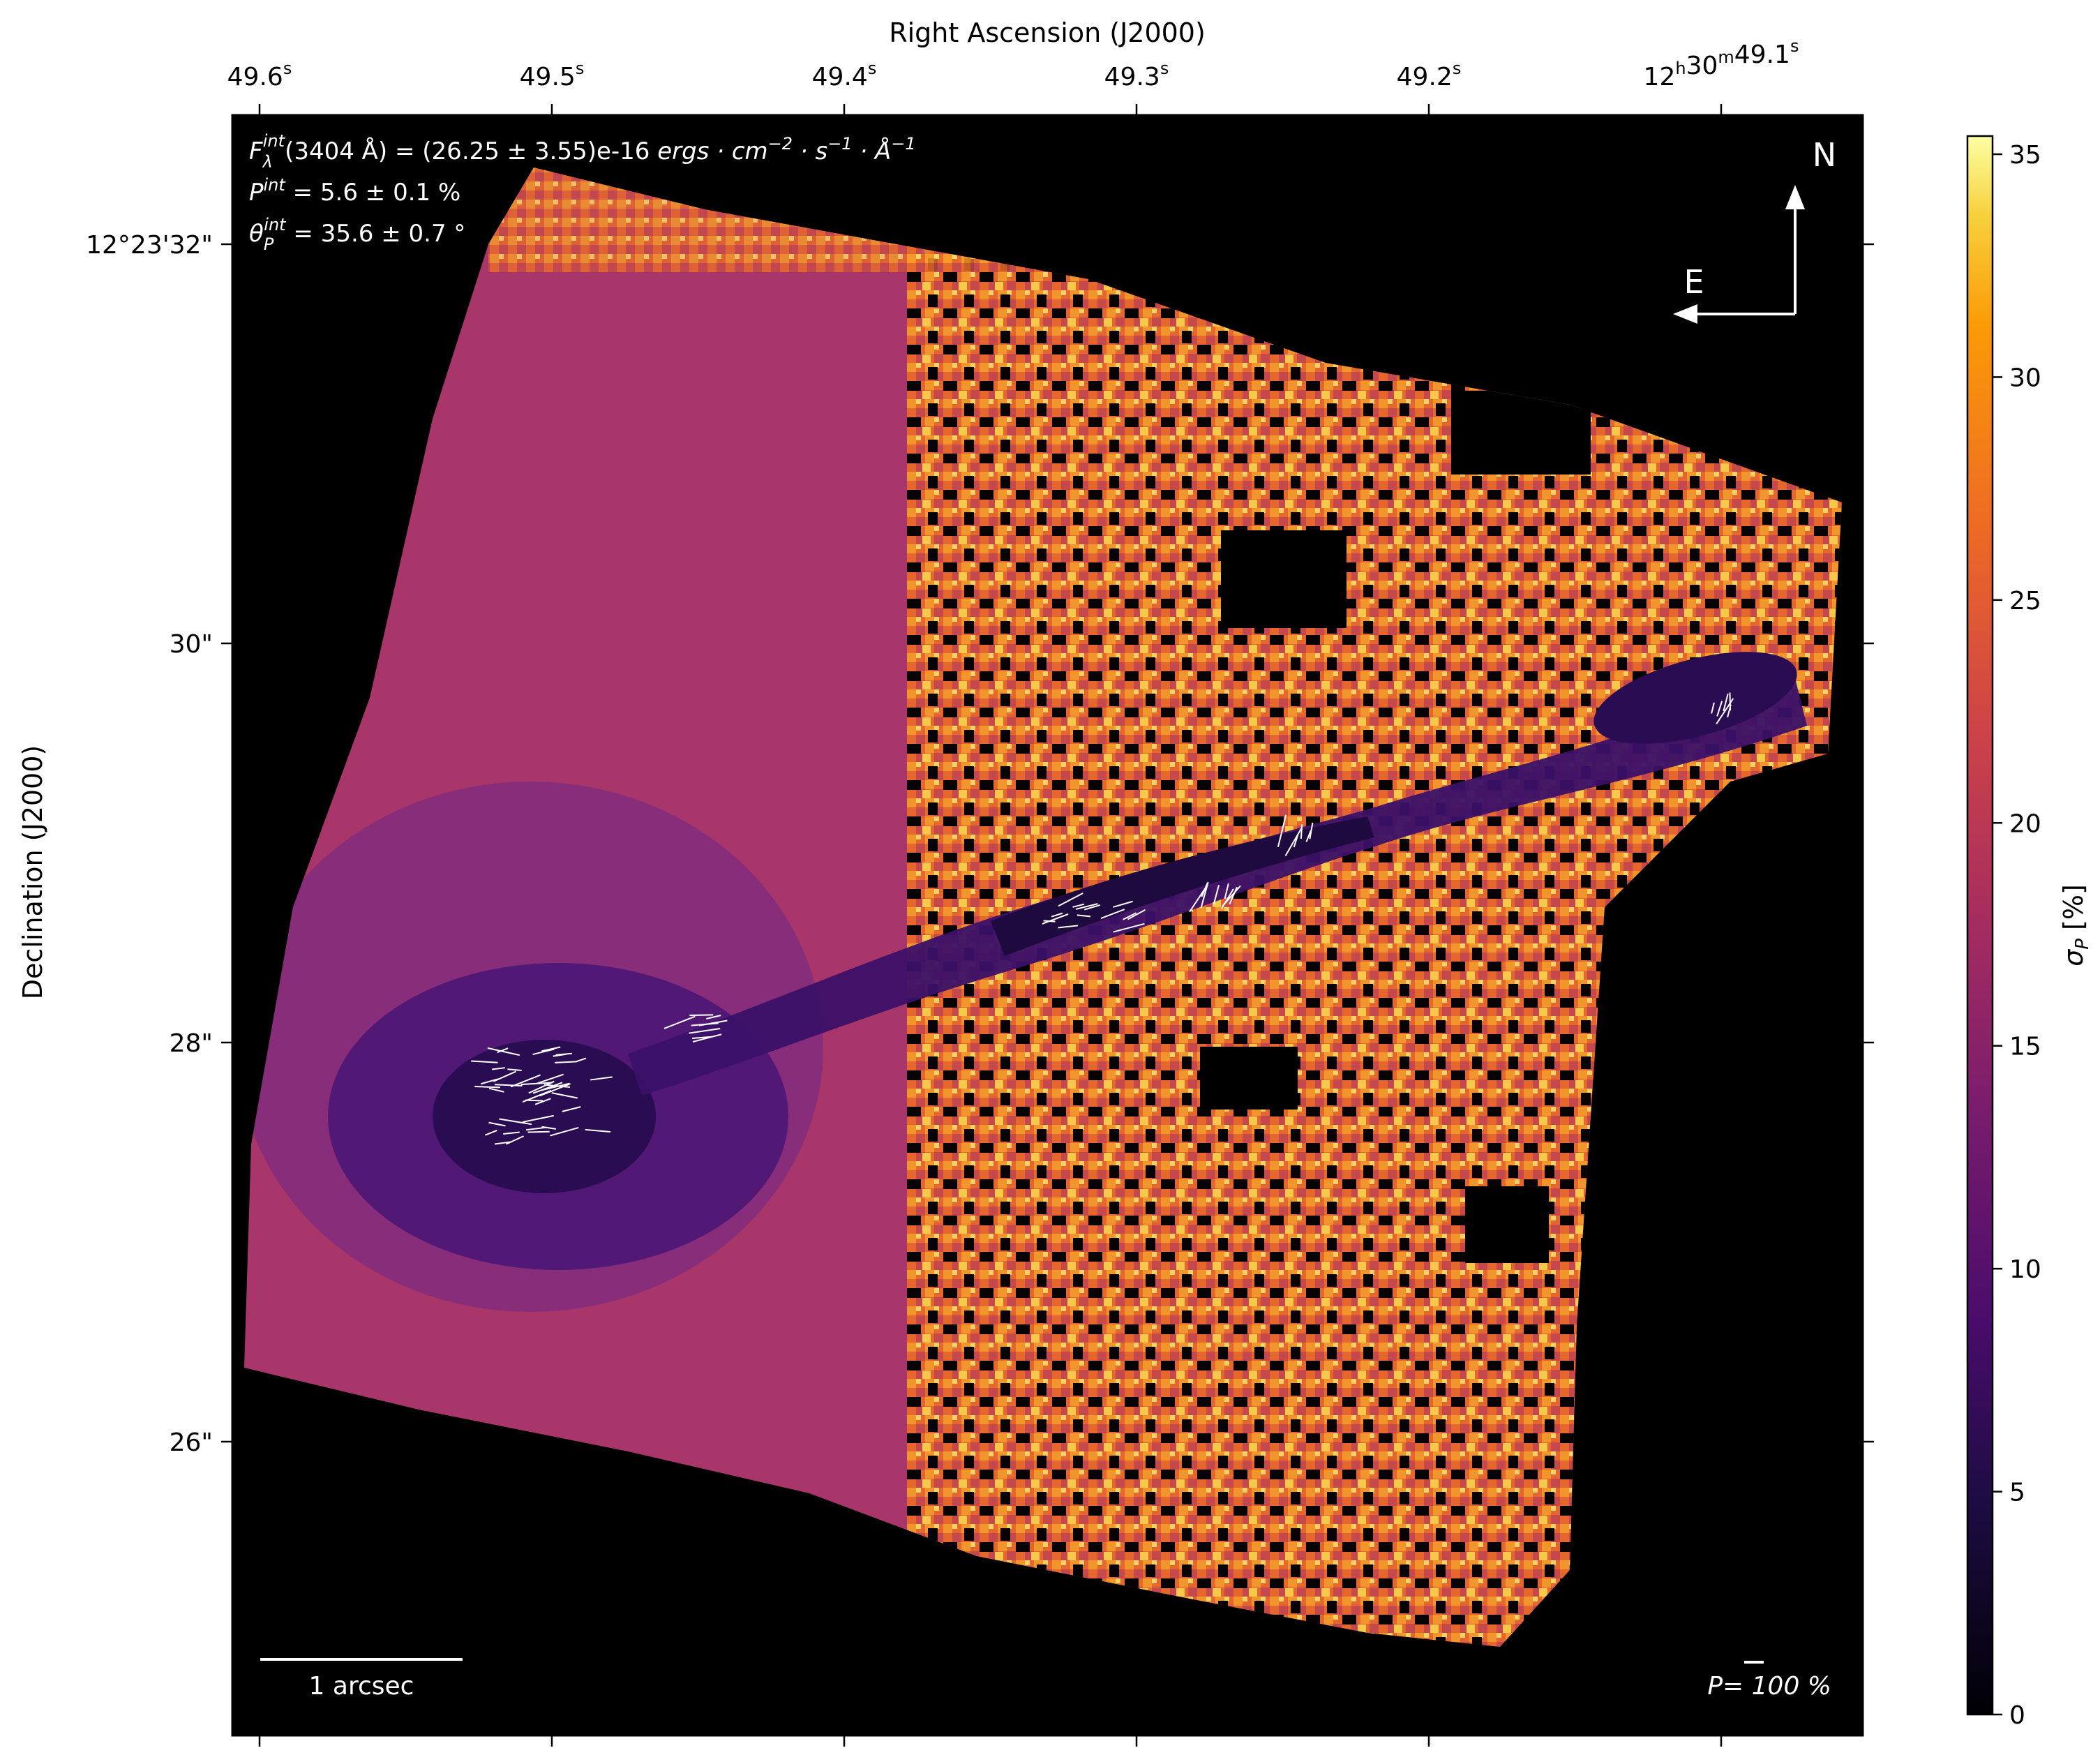 This screenshot has width=2100, height=1748. Describe the element at coordinates (2025, 1269) in the screenshot. I see `colorbar-tick-label: 10` at that location.